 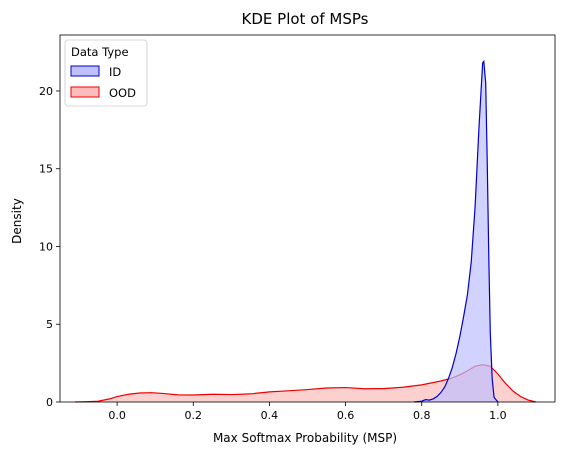 What do you see at coordinates (305, 19) in the screenshot?
I see `chart-title: KDE Plot of MSPs` at bounding box center [305, 19].